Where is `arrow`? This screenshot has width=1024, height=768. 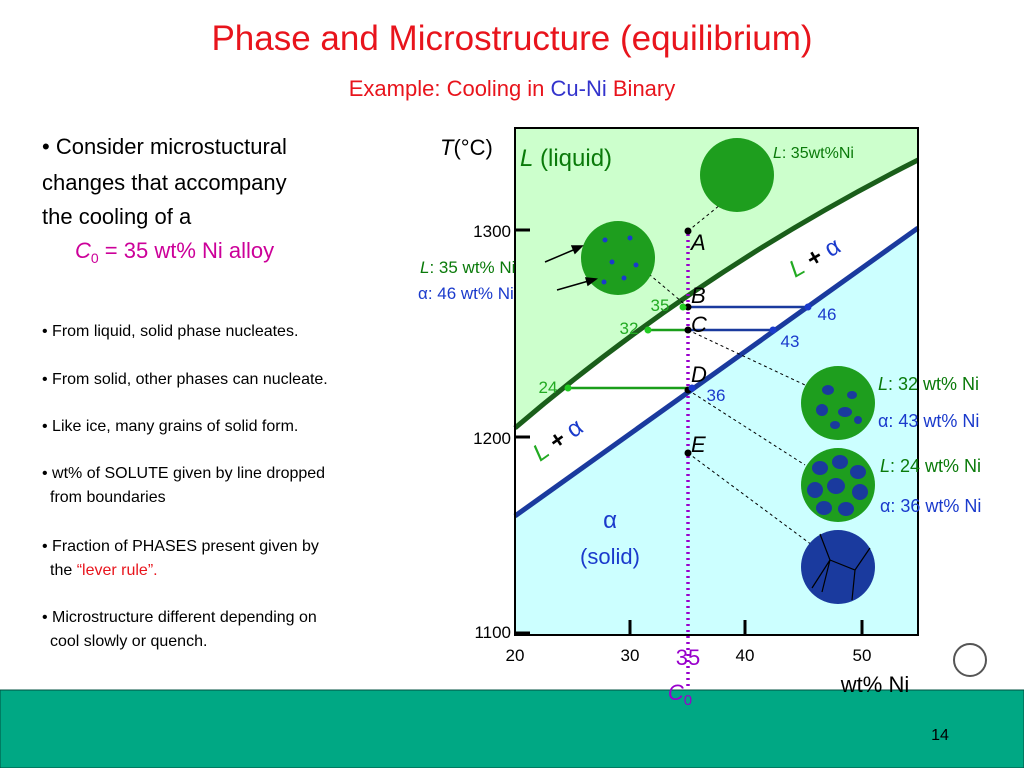 arrow is located at coordinates (574, 285).